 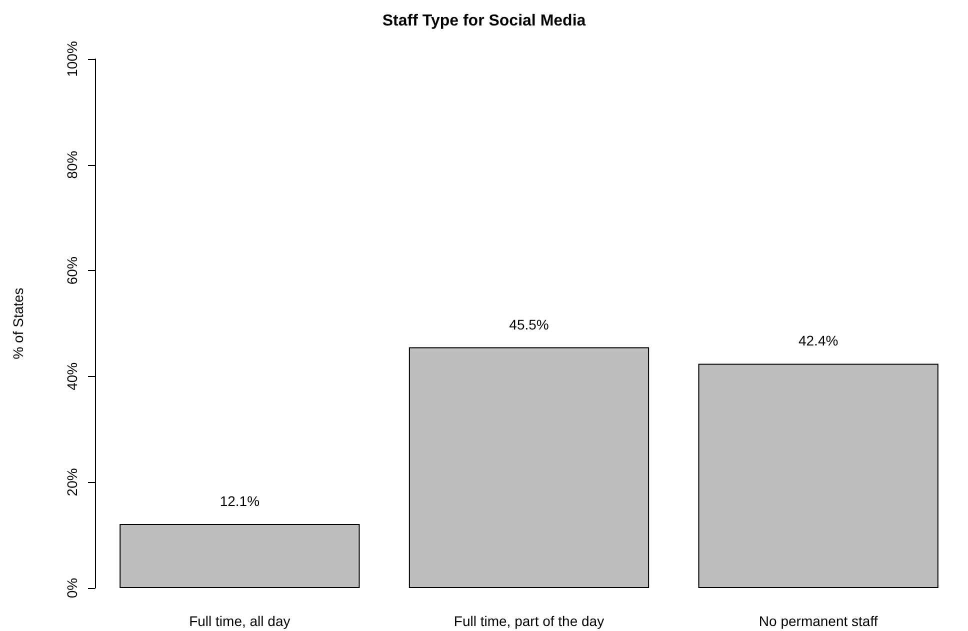 I want to click on x-tick-label: Full time, all day, so click(x=239, y=621).